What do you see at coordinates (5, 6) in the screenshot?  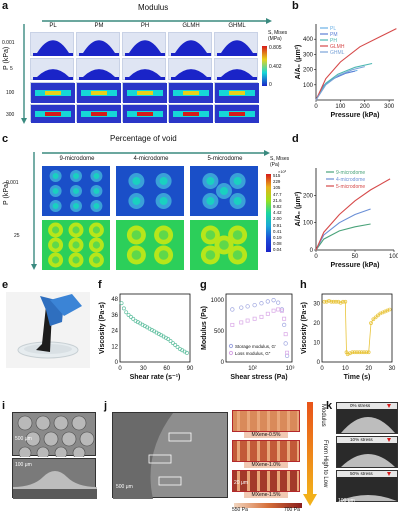 I see `panel-a-letter: a` at bounding box center [5, 6].